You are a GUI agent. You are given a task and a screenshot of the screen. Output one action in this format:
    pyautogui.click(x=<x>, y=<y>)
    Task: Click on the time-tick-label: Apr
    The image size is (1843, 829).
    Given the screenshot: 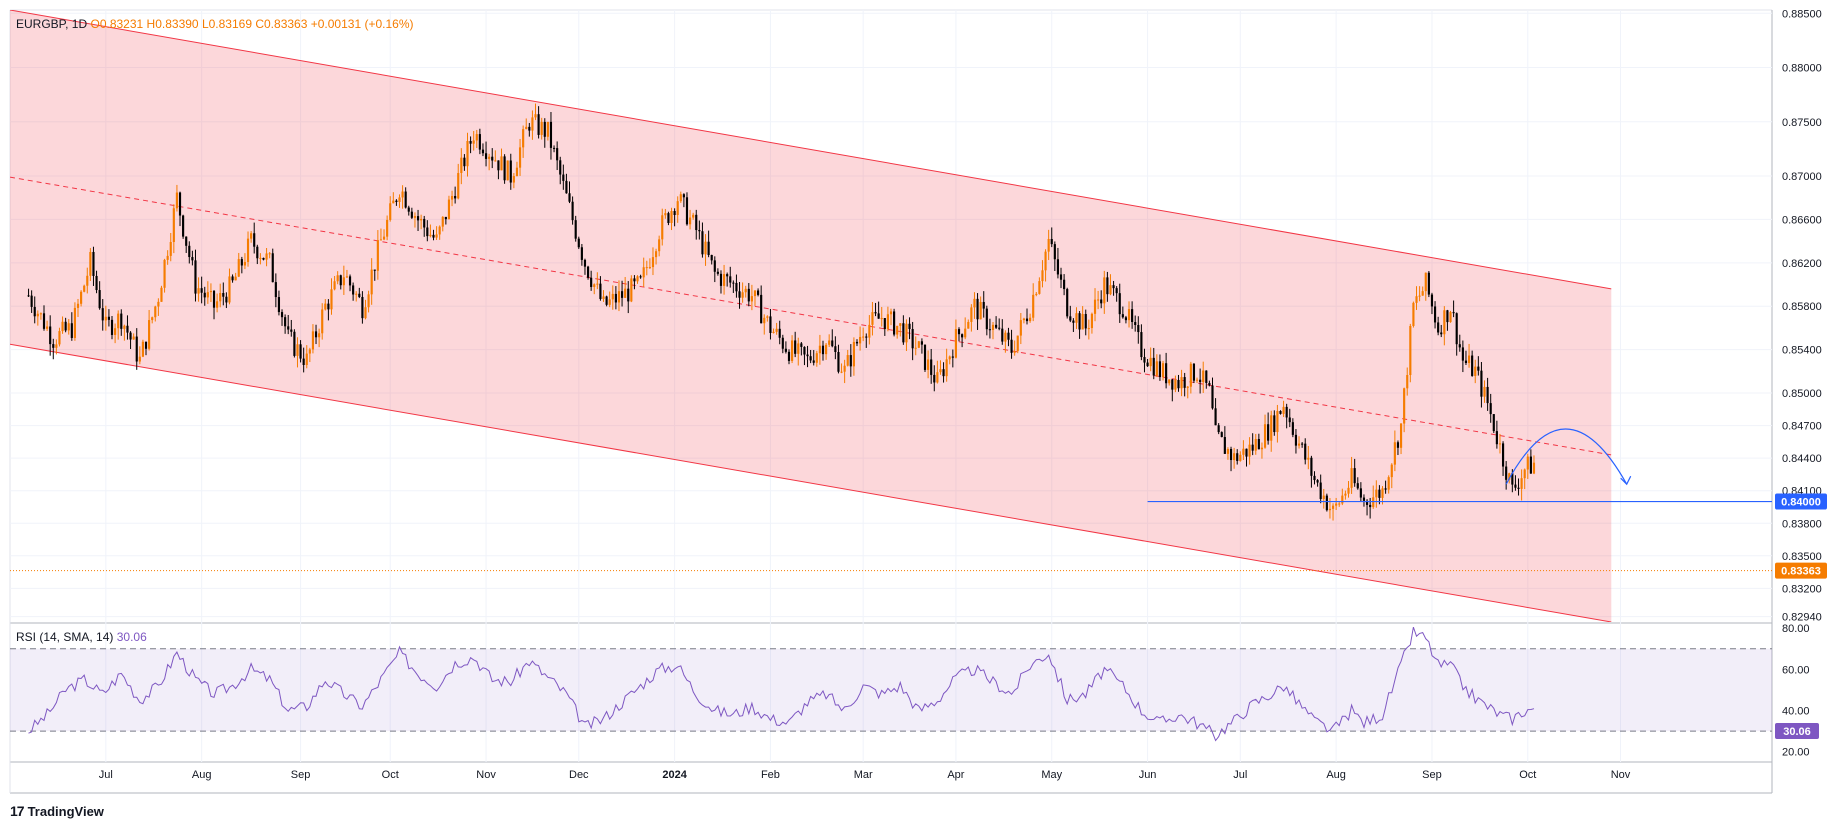 What is the action you would take?
    pyautogui.click(x=955, y=775)
    